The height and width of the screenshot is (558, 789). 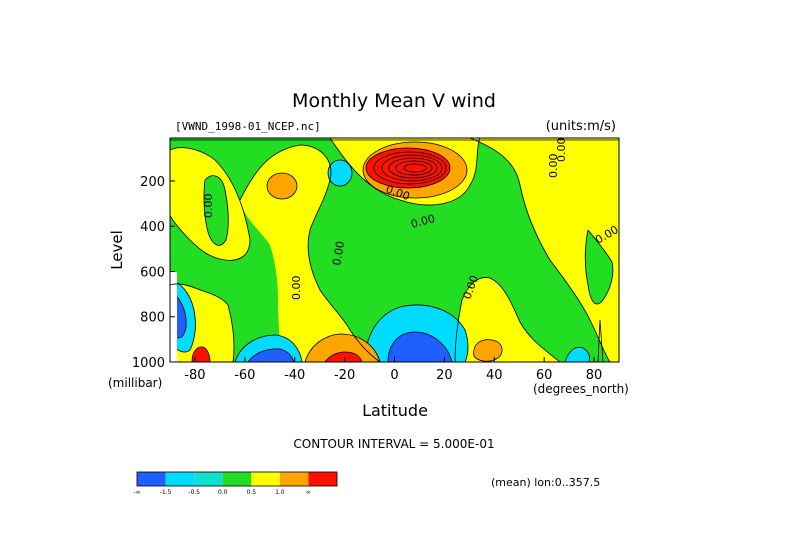 What do you see at coordinates (344, 375) in the screenshot?
I see `x-tick-label: -20` at bounding box center [344, 375].